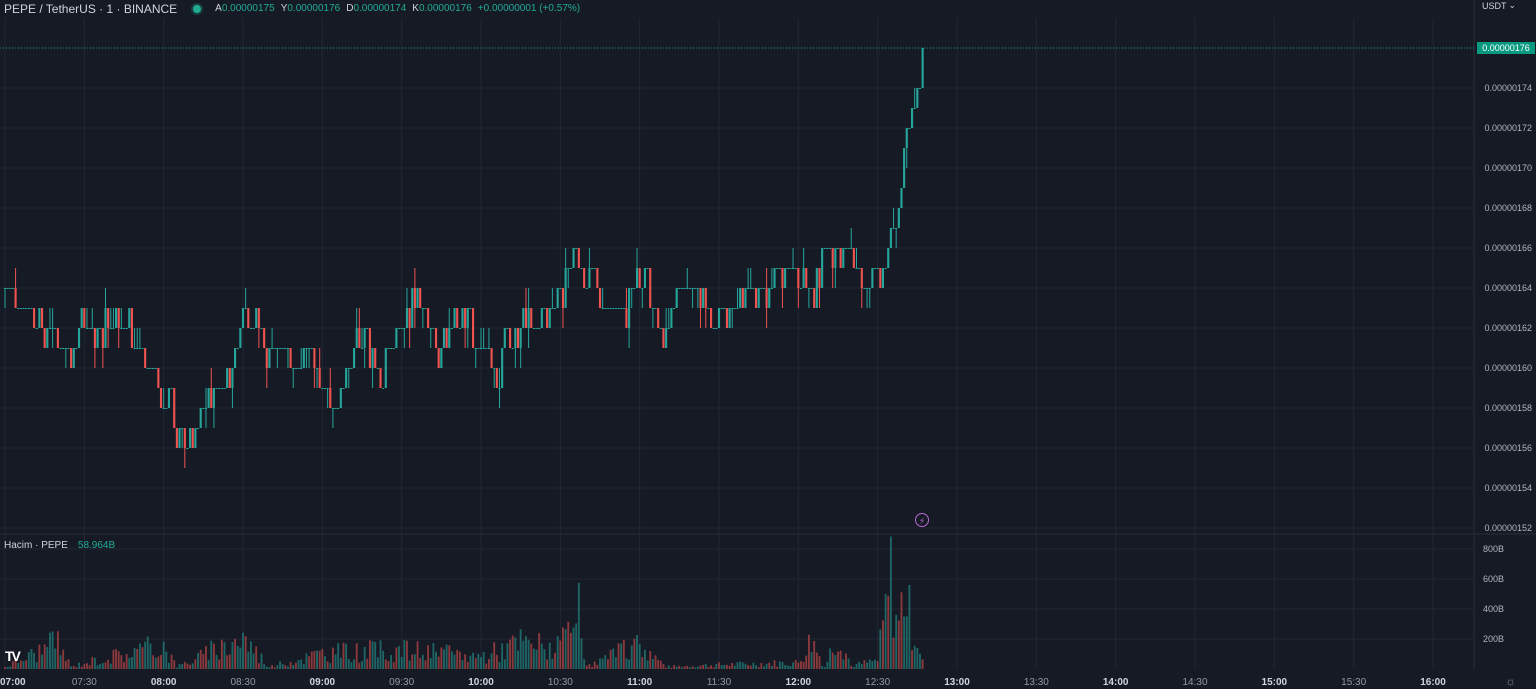  Describe the element at coordinates (1499, 5) in the screenshot. I see `currency-selector: USDT ⌄` at that location.